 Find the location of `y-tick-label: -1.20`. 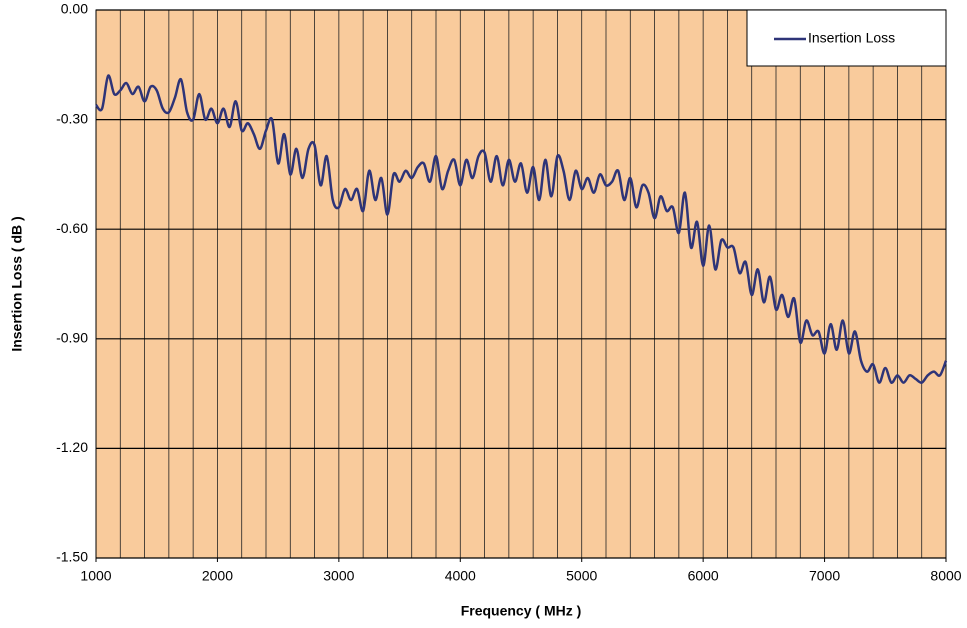

y-tick-label: -1.20 is located at coordinates (72, 447).